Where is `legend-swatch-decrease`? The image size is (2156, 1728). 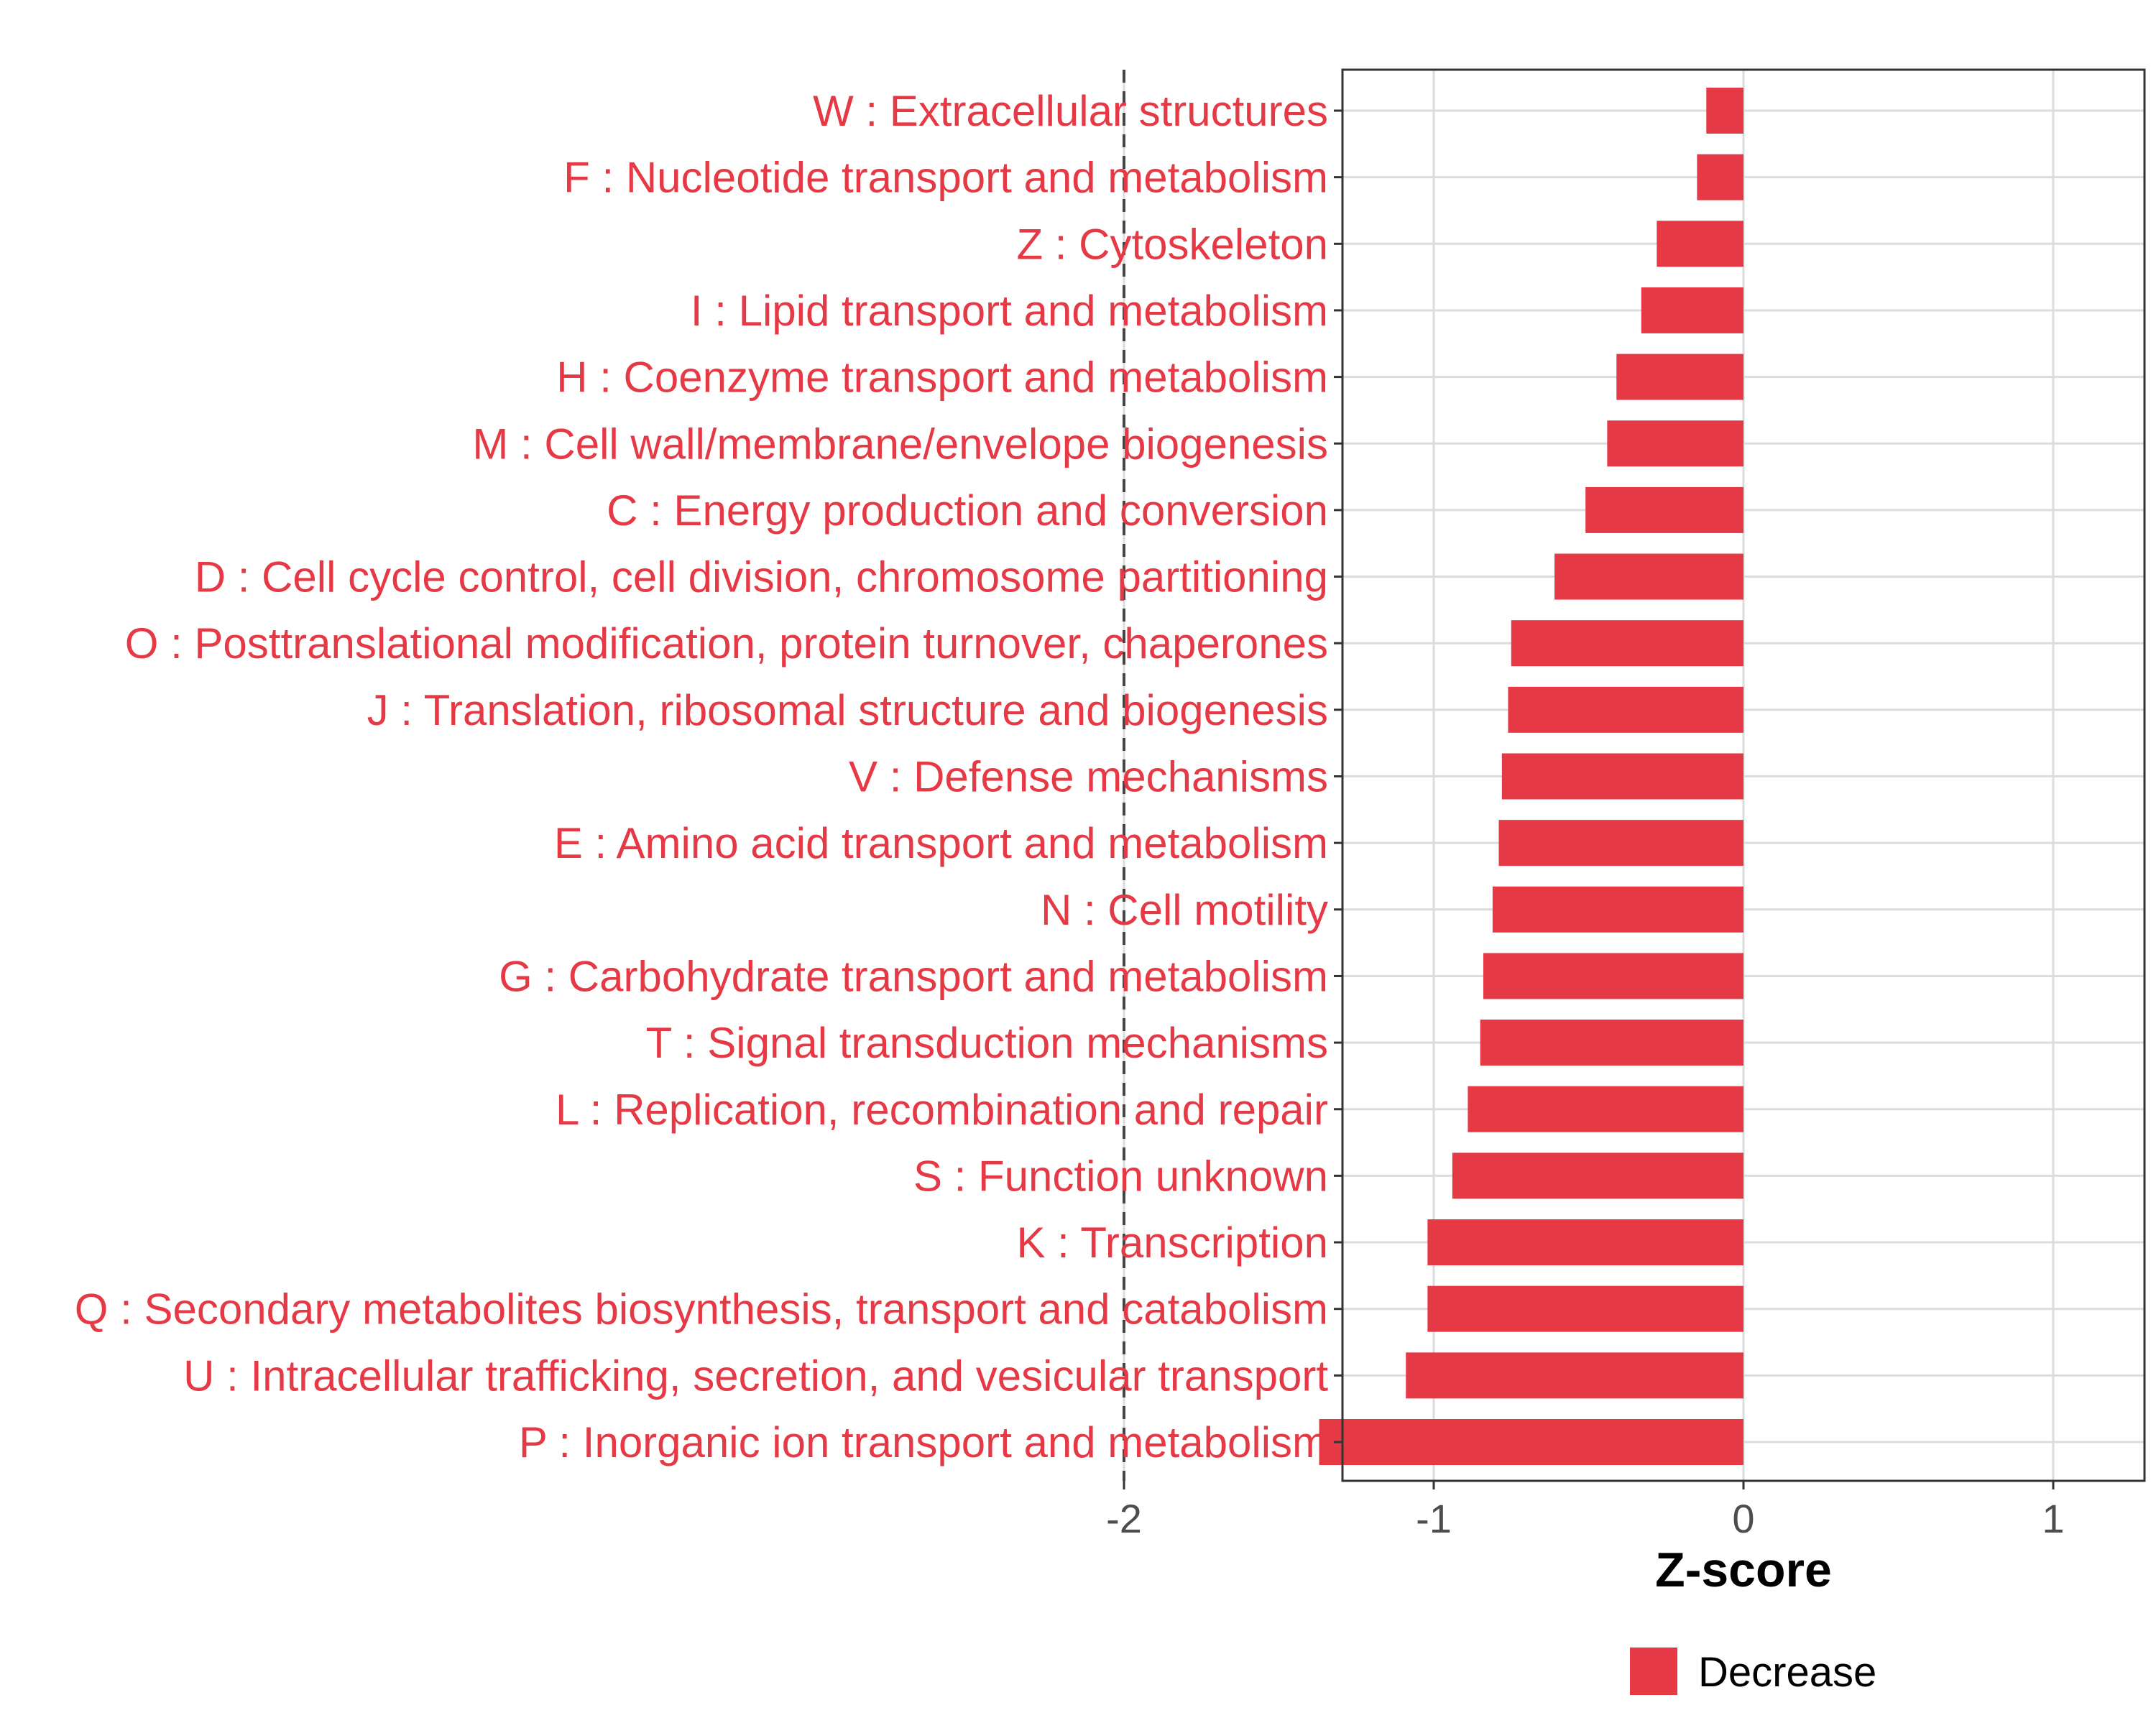
legend-swatch-decrease is located at coordinates (1653, 1672).